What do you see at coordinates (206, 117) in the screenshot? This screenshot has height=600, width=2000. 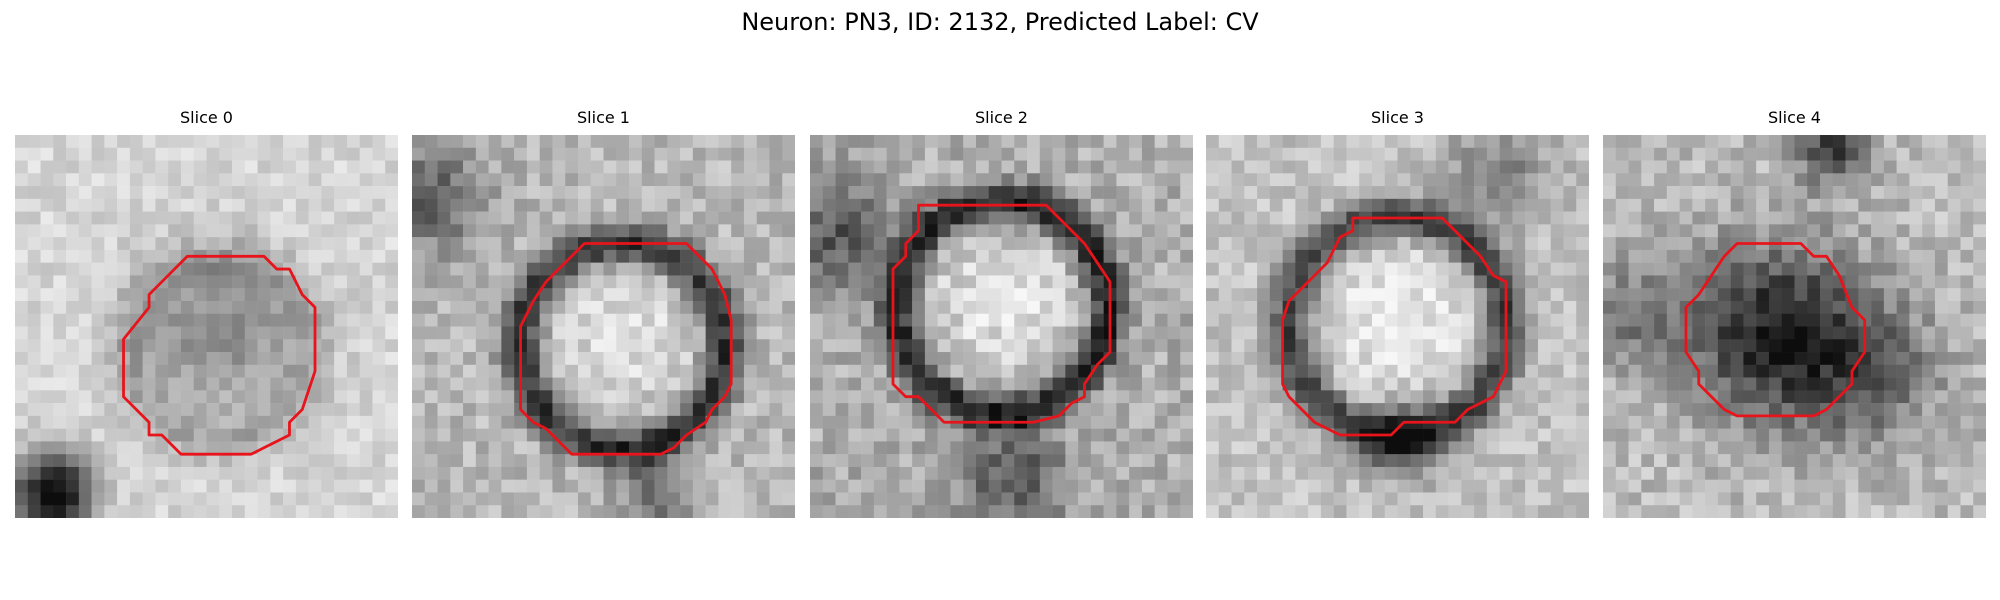 I see `slice-title: Slice 0` at bounding box center [206, 117].